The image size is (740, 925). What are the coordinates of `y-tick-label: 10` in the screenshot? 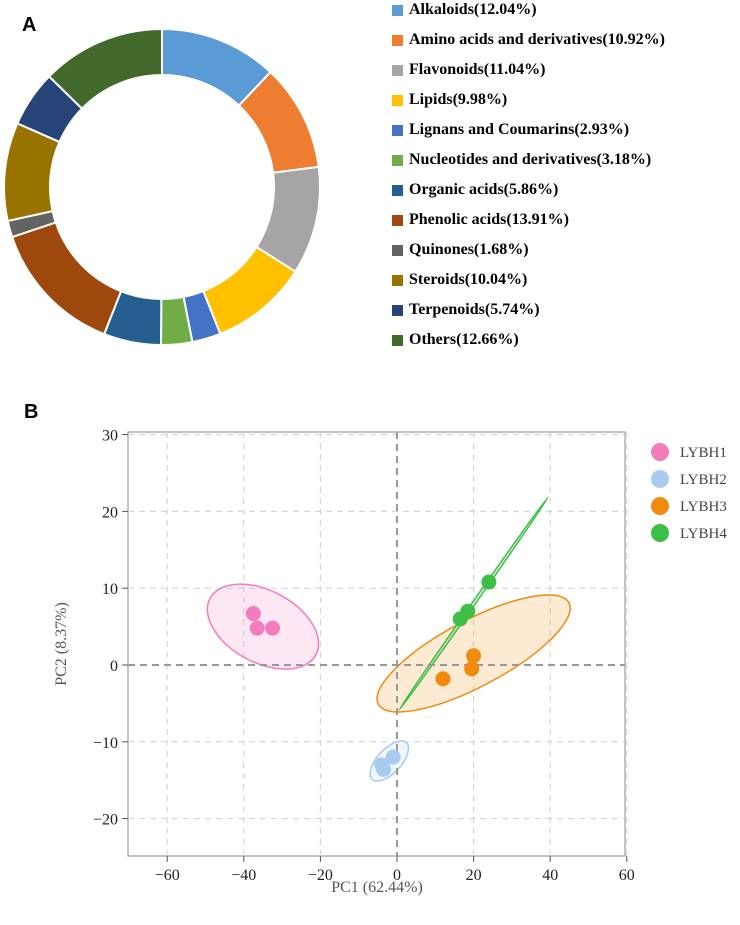 It's located at (110, 589).